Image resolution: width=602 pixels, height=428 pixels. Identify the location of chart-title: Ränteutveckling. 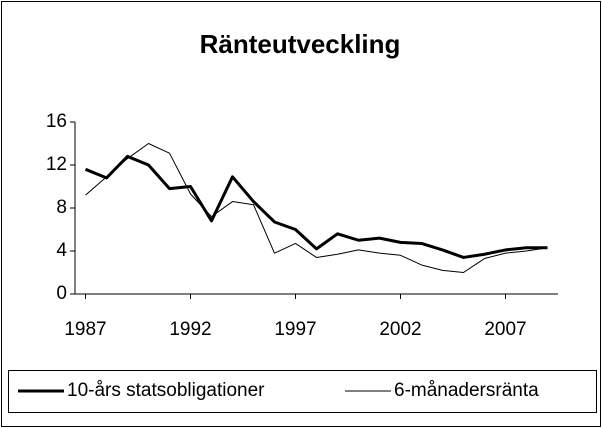
(300, 44).